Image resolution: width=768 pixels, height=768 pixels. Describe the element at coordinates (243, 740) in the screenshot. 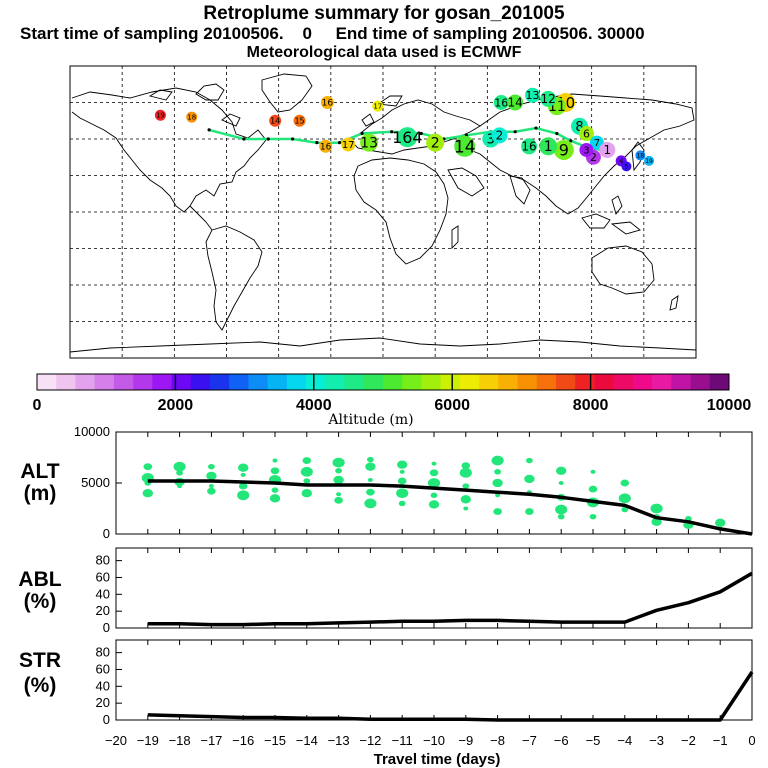

I see `x-tick-label: −16` at that location.